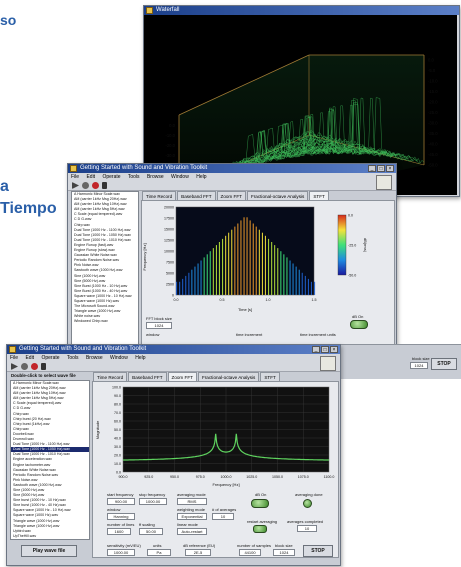 The height and width of the screenshot is (567, 461). What do you see at coordinates (117, 447) in the screenshot?
I see `zoom-fft-y-tick: 30.0` at bounding box center [117, 447].